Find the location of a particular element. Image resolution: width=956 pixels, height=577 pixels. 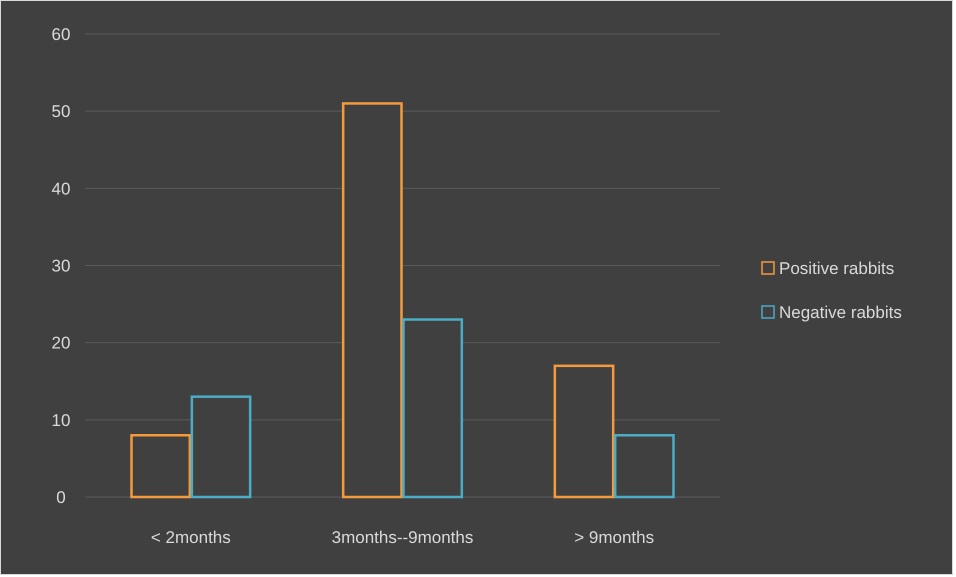

legend-label: Negative rabbits is located at coordinates (840, 312).